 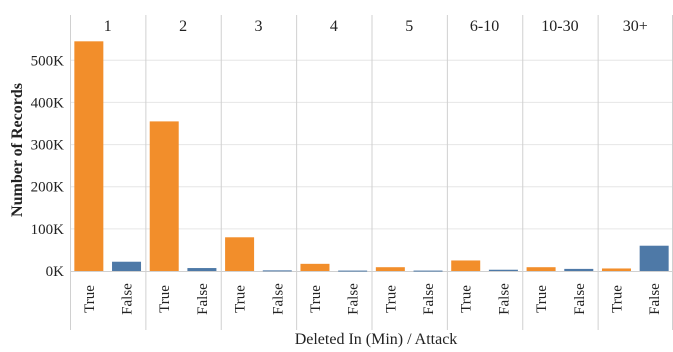 What do you see at coordinates (17, 150) in the screenshot?
I see `y-axis-title: Number of Records` at bounding box center [17, 150].